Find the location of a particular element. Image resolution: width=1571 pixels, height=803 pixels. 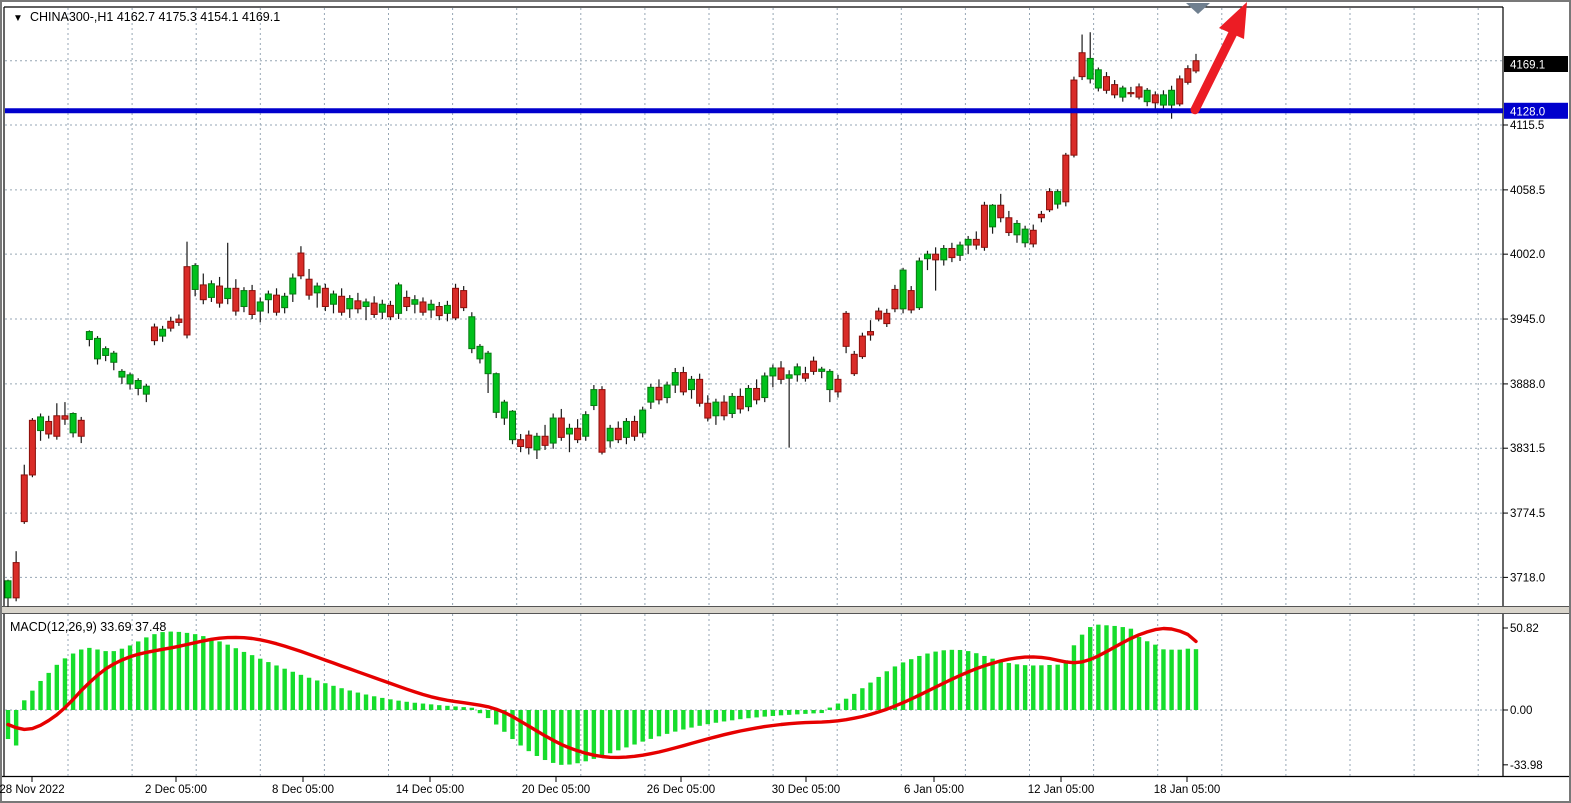

price-tags: 4169.1 4128.0 is located at coordinates (1536, 87).